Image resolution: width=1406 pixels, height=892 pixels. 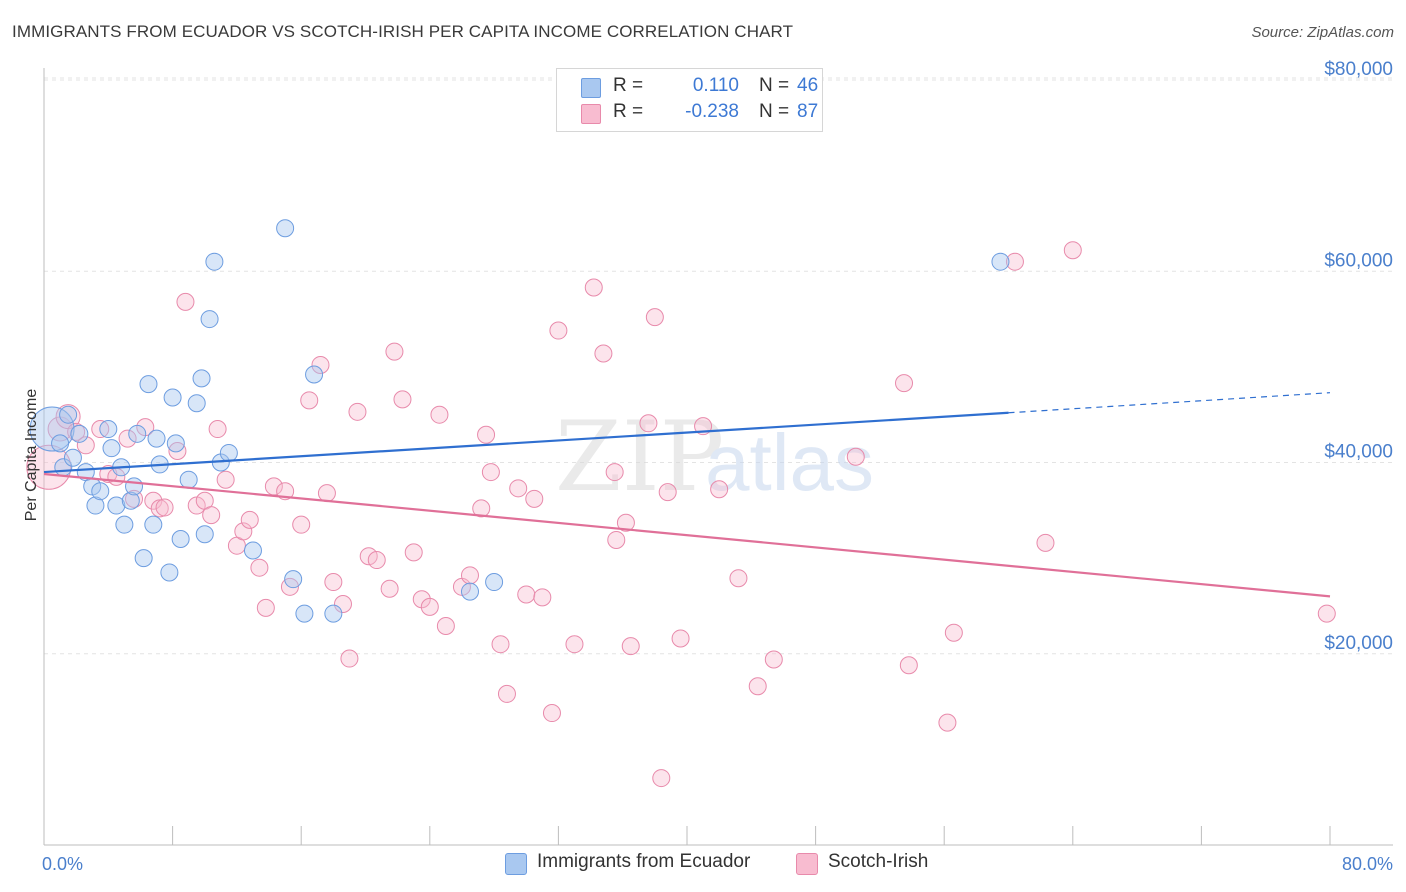 What do you see at coordinates (516, 864) in the screenshot?
I see `bottom-legend-swatch-ecuador` at bounding box center [516, 864].